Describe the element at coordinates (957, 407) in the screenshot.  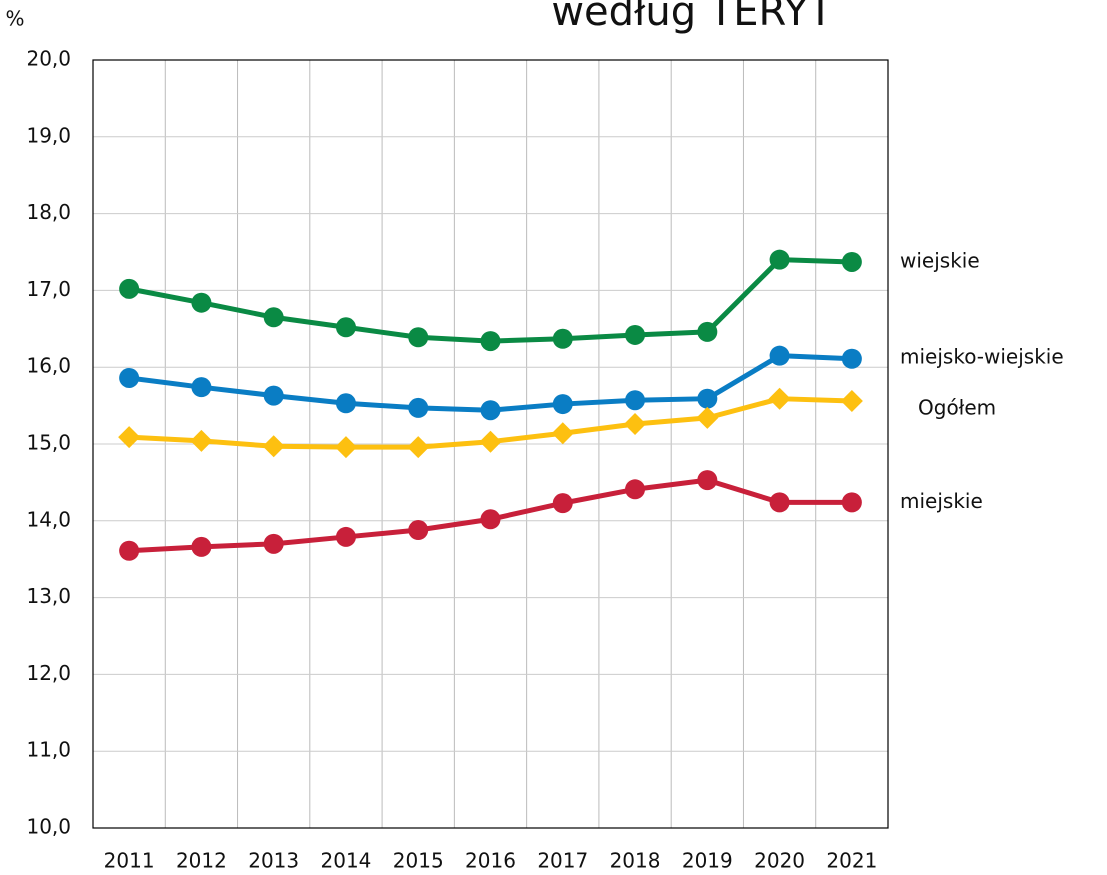
I see `series-label: Ogółem` at that location.